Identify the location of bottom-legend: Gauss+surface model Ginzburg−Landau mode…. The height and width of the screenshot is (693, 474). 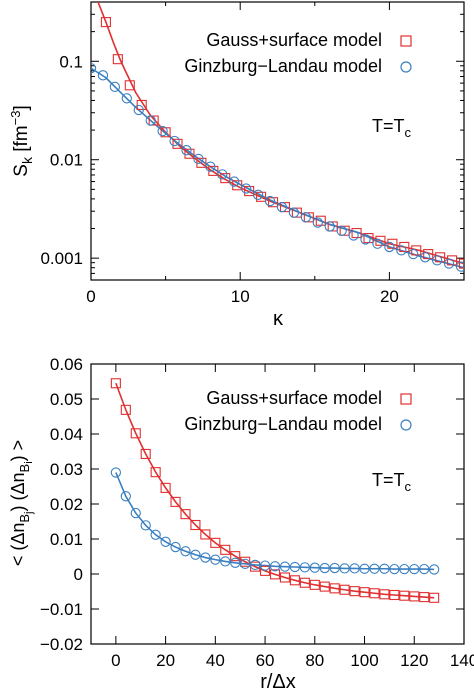
(298, 411).